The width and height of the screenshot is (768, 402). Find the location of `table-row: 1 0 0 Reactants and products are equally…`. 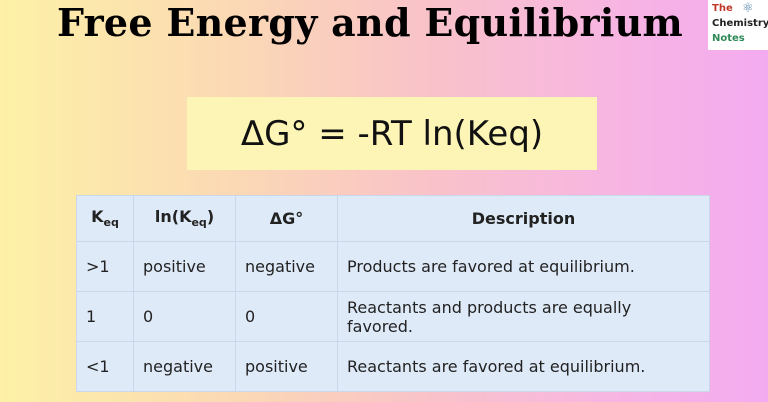

table-row: 1 0 0 Reactants and products are equally… is located at coordinates (393, 316).